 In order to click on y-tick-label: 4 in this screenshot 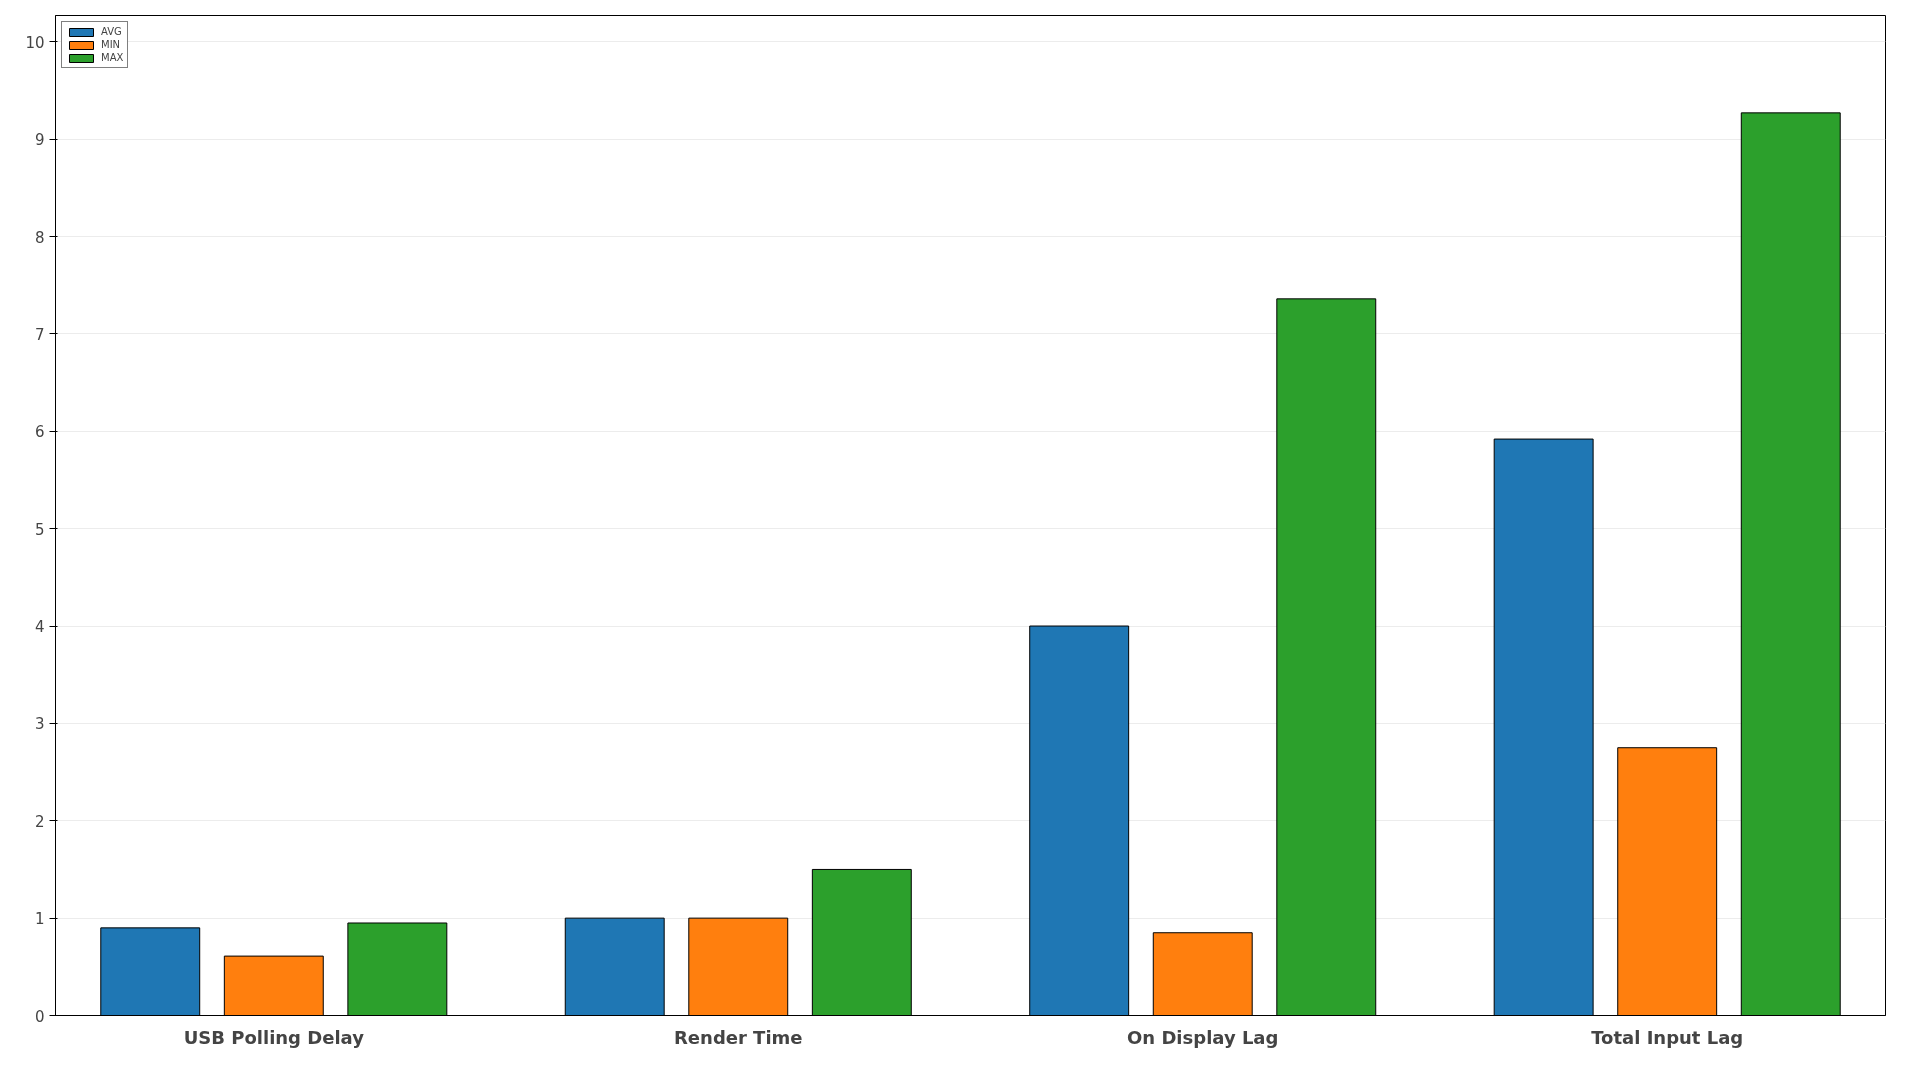, I will do `click(39, 627)`.